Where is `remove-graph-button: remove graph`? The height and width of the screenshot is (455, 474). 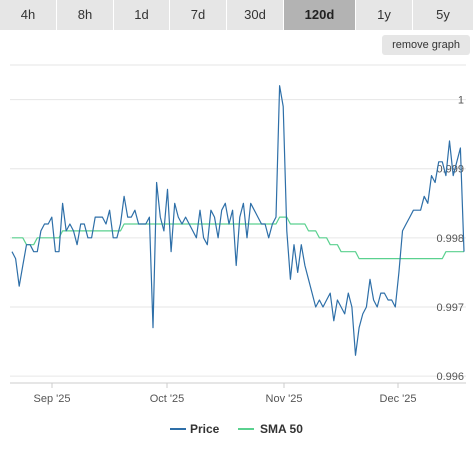
remove-graph-button: remove graph is located at coordinates (426, 45).